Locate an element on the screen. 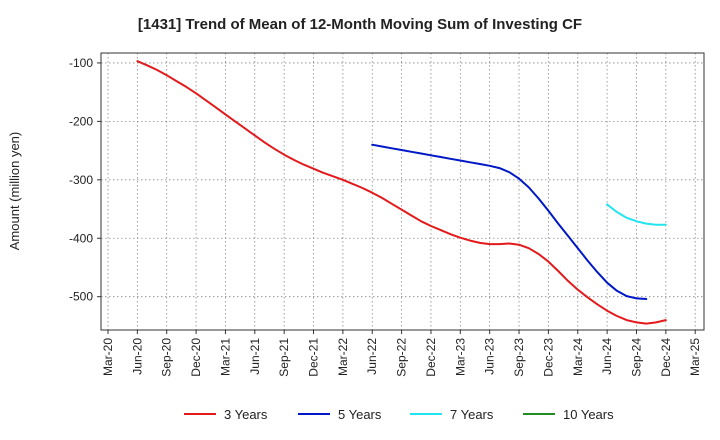 The image size is (720, 440). y-tick-label: -500 is located at coordinates (81, 297).